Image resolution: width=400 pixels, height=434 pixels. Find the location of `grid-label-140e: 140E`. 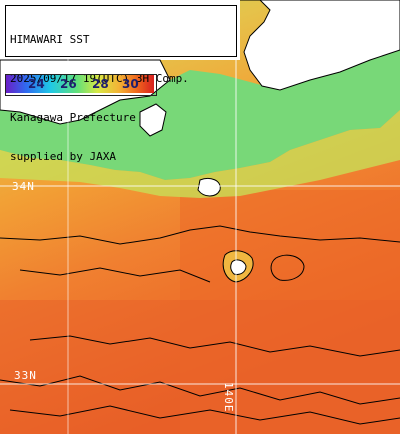

grid-label-140e: 140E is located at coordinates (228, 397).